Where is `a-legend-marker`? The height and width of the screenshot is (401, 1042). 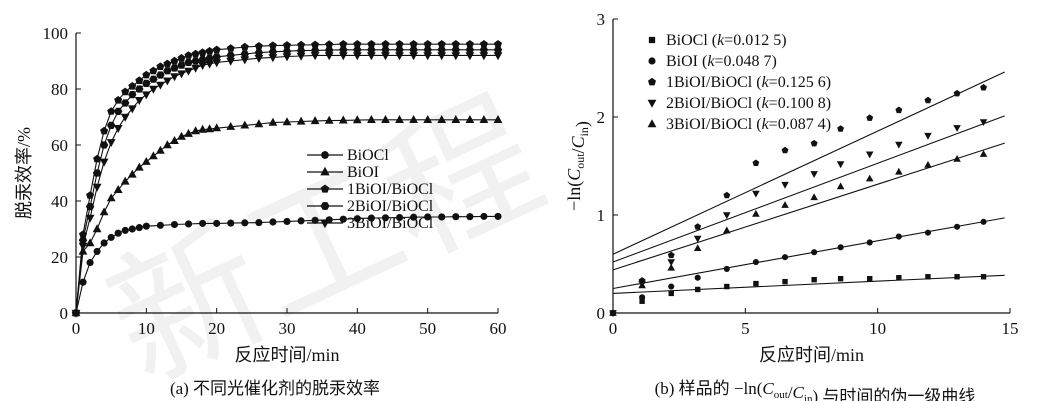
a-legend-marker is located at coordinates (325, 224).